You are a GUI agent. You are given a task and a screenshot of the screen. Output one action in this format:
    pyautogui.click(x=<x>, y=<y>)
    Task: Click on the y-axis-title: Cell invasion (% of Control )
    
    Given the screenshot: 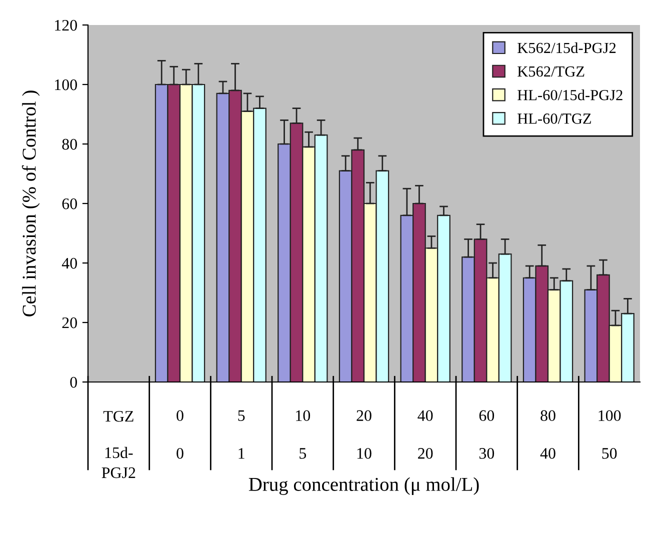 What is the action you would take?
    pyautogui.click(x=31, y=203)
    